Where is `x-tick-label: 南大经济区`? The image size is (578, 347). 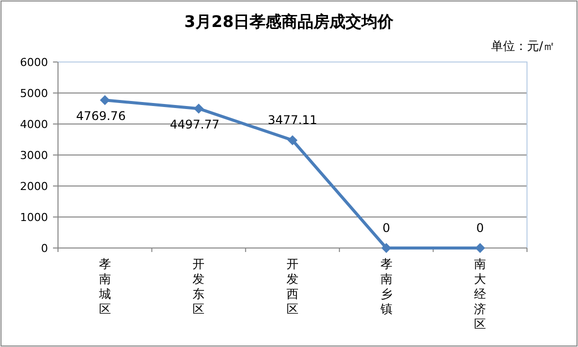
x-tick-label: 南大经济区 is located at coordinates (480, 294).